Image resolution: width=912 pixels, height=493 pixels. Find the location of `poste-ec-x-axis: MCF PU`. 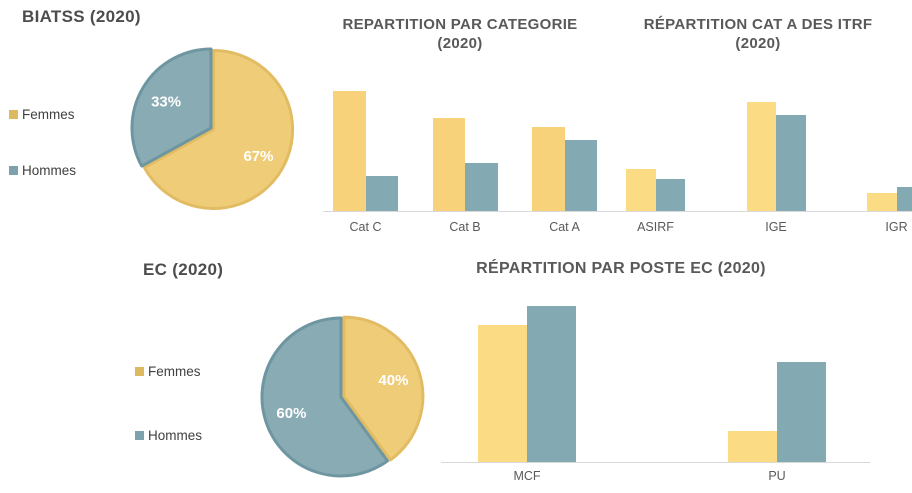

poste-ec-x-axis: MCF PU is located at coordinates (655, 476).